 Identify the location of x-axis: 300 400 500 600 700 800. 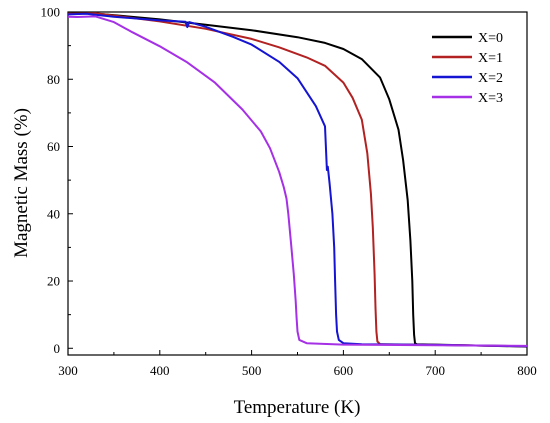
(297, 364).